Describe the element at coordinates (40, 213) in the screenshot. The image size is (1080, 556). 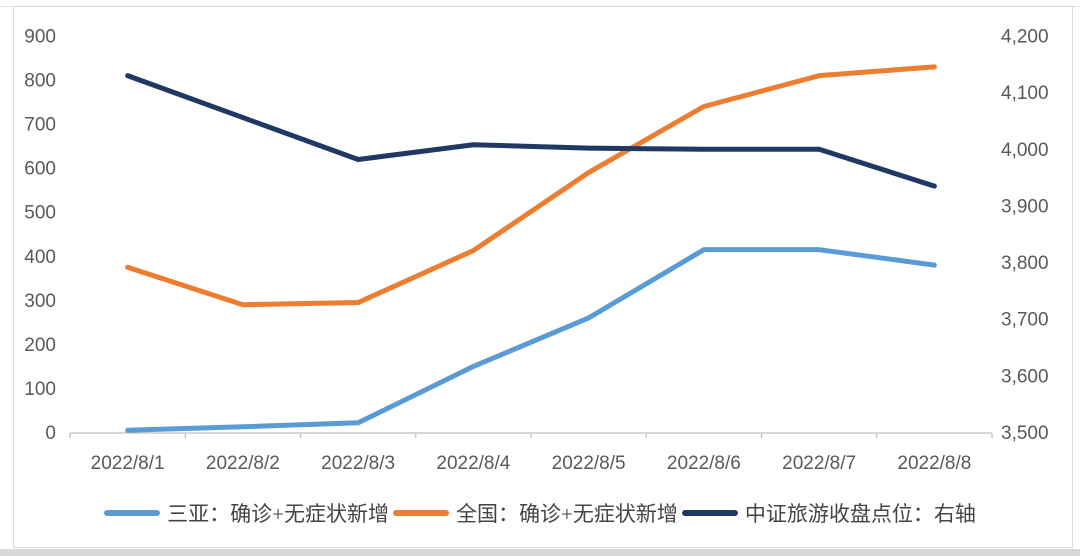
I see `y-axis-left-tick-label: 500` at that location.